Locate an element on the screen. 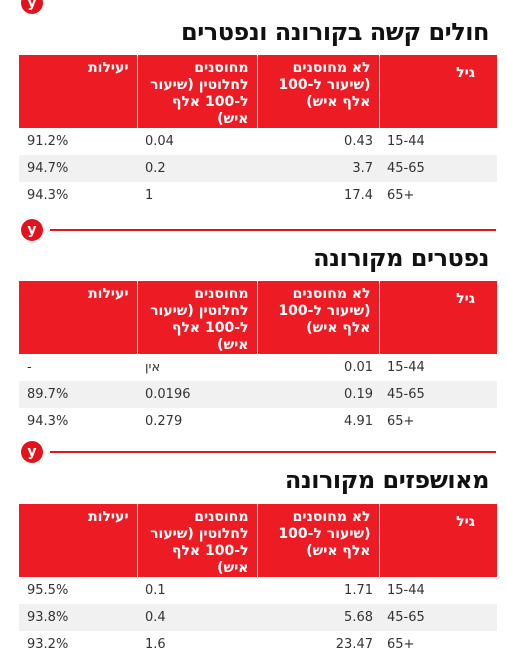 This screenshot has height=658, width=507. table-row: 15-44 1.71 0.1 95.5% is located at coordinates (258, 590).